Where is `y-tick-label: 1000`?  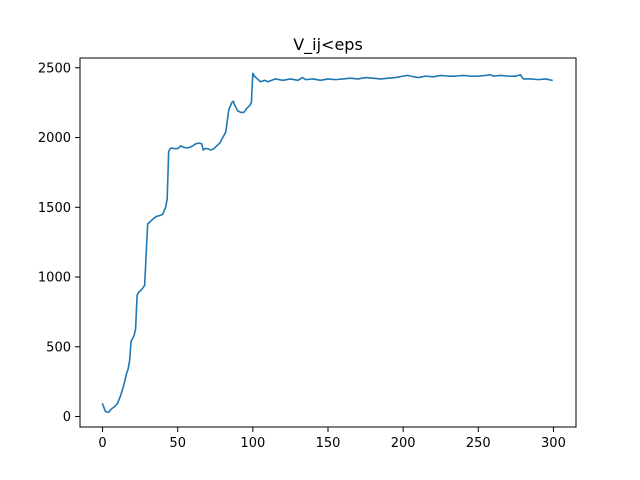 y-tick-label: 1000 is located at coordinates (54, 278).